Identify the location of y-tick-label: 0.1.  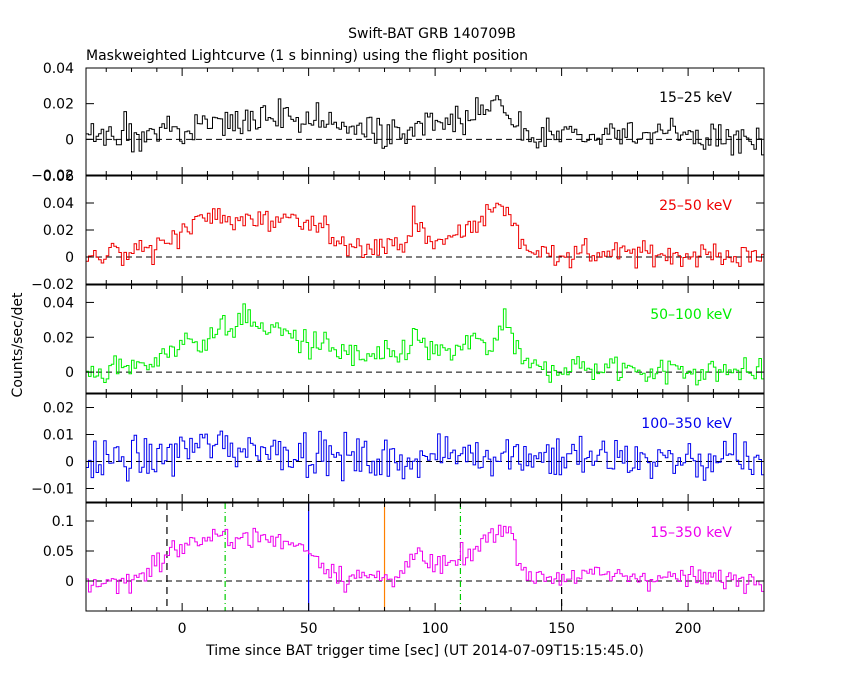
(63, 522).